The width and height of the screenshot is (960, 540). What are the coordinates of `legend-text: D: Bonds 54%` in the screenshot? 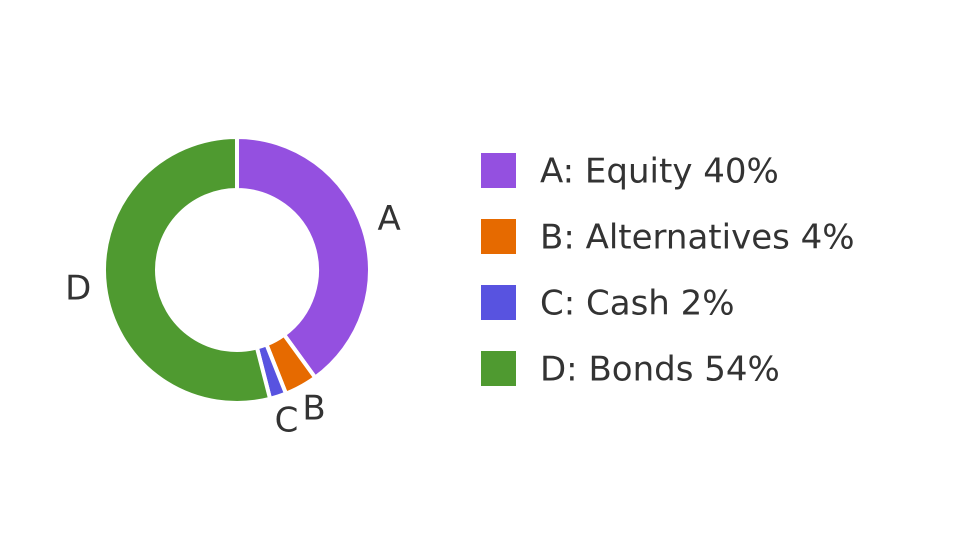 It's located at (660, 370).